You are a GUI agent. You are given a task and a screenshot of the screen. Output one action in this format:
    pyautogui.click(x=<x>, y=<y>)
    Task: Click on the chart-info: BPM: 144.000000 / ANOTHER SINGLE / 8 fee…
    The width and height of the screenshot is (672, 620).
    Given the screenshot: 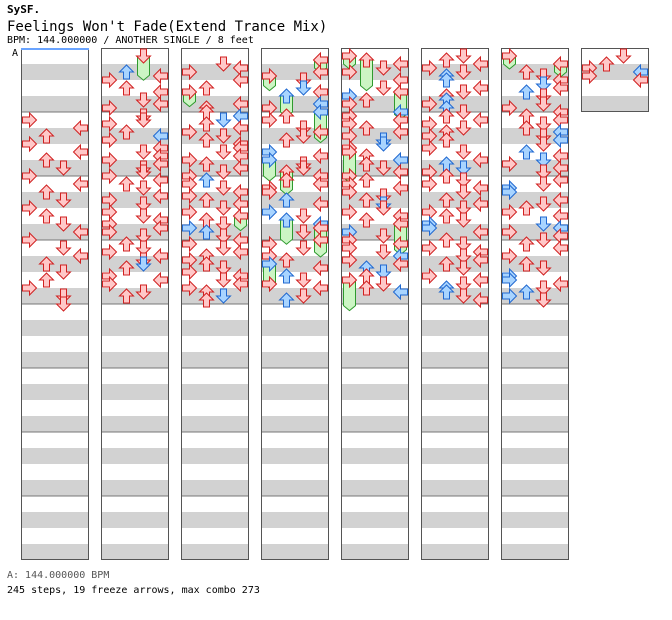 What is the action you would take?
    pyautogui.click(x=130, y=40)
    